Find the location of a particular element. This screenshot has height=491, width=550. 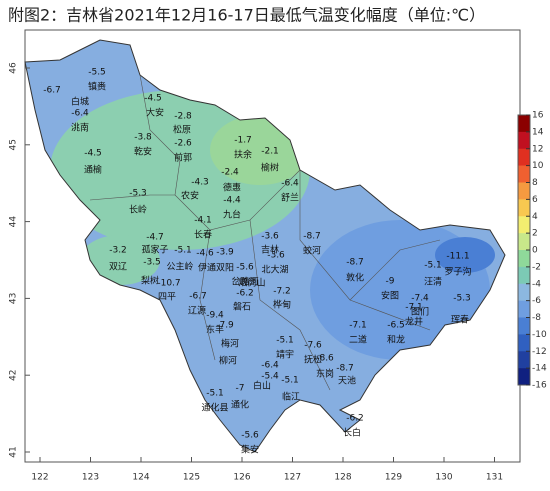

station-name: 通榆 is located at coordinates (93, 170).